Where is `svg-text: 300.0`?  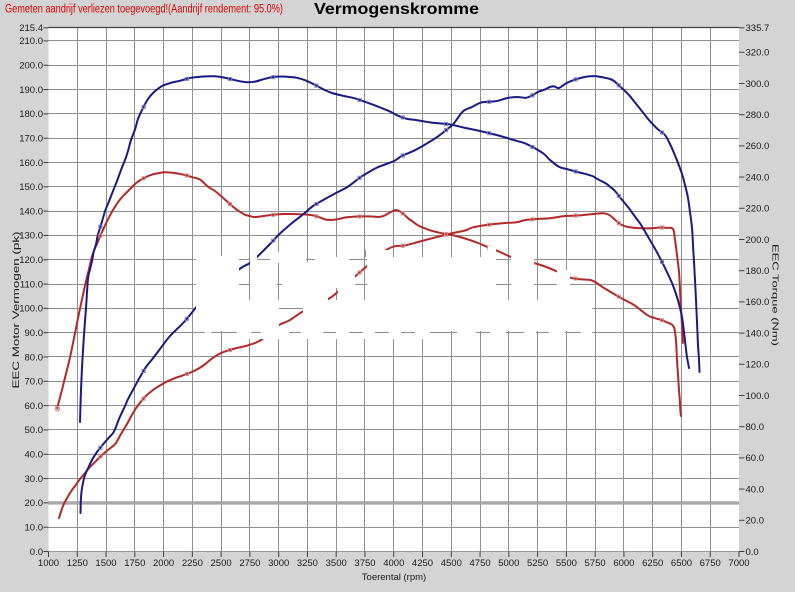
svg-text: 300.0 is located at coordinates (758, 84).